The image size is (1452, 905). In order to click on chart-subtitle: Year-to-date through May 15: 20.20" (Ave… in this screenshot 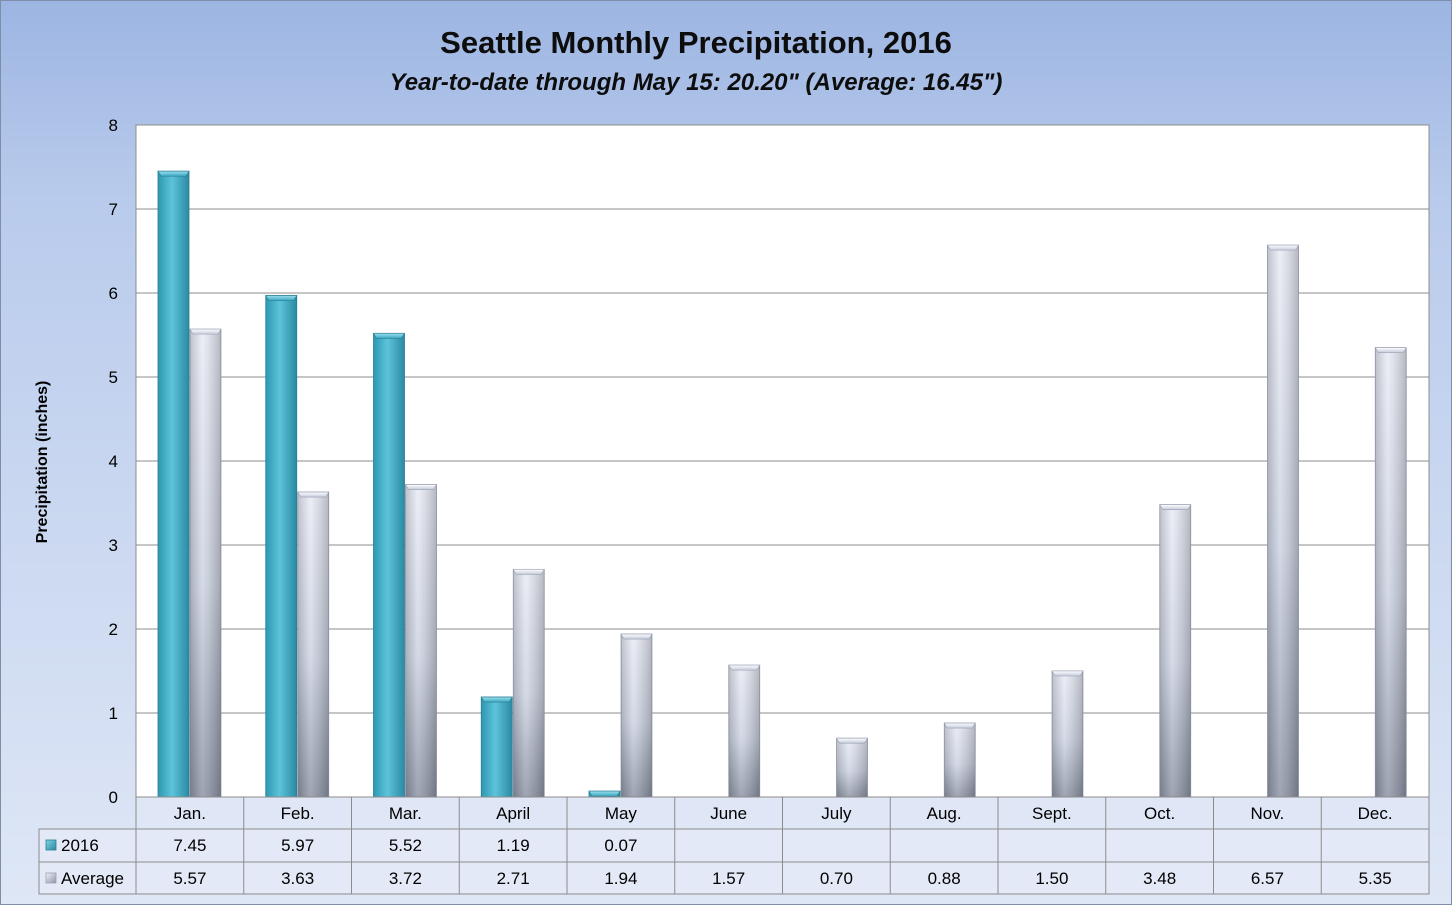, I will do `click(696, 82)`.